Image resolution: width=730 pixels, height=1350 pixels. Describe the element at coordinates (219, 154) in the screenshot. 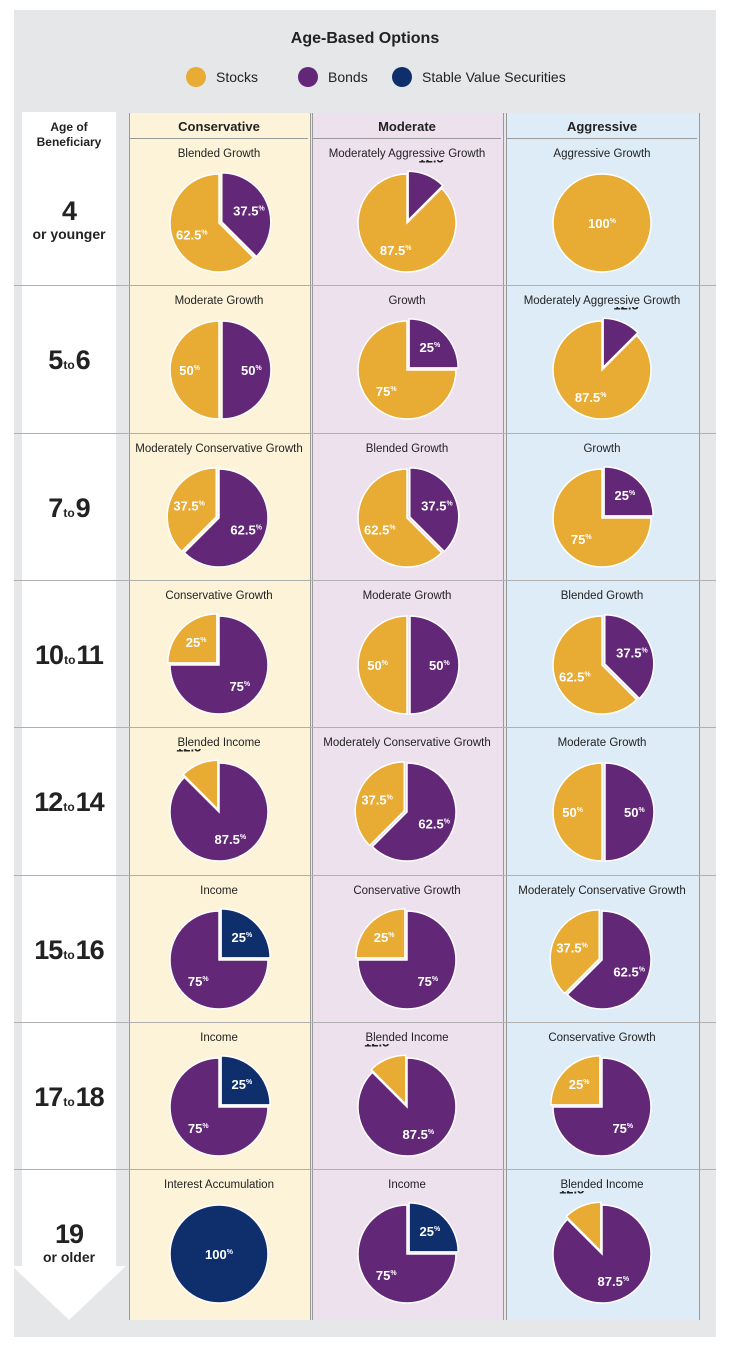

I see `portfolio-name: Blended Growth` at that location.